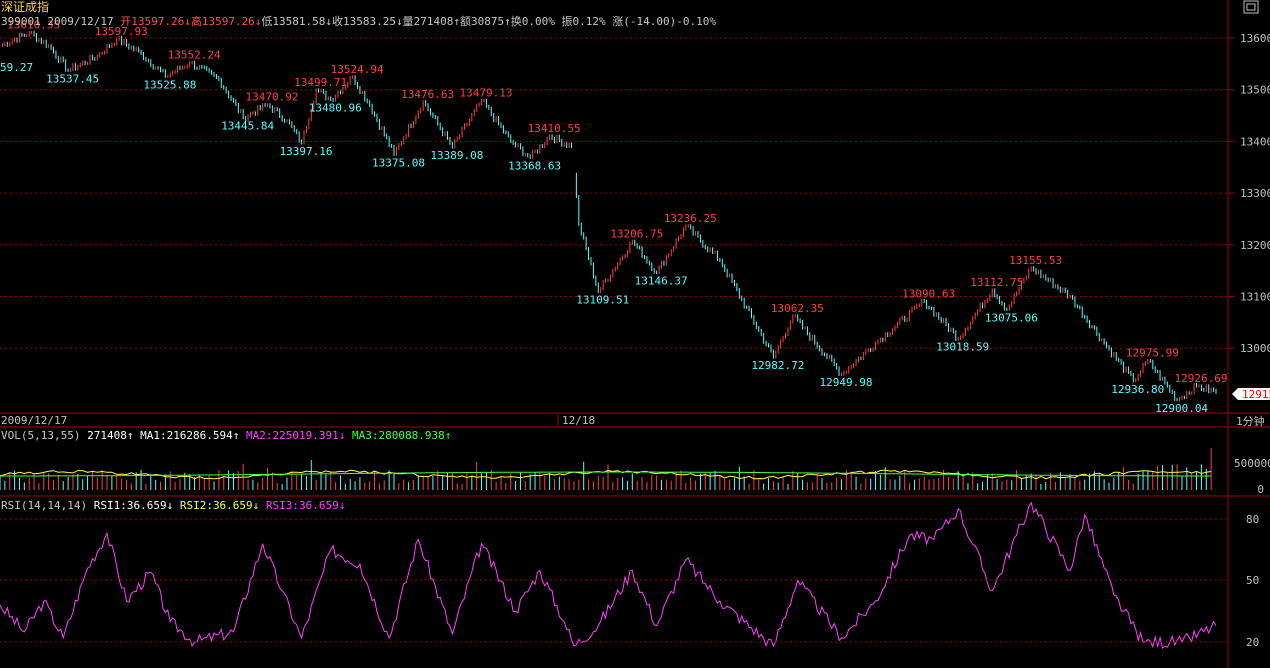 The image size is (1270, 668). I want to click on price-tick-label: 13400, so click(1255, 141).